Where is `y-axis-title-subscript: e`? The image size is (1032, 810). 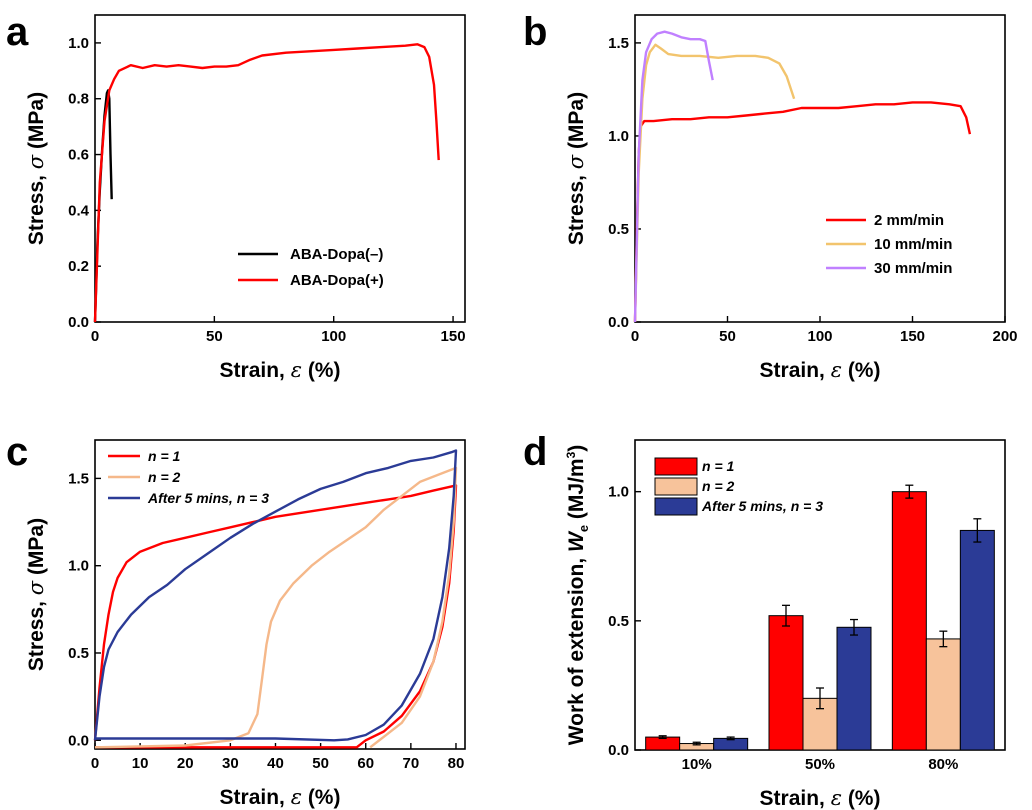
y-axis-title-subscript: e is located at coordinates (583, 528).